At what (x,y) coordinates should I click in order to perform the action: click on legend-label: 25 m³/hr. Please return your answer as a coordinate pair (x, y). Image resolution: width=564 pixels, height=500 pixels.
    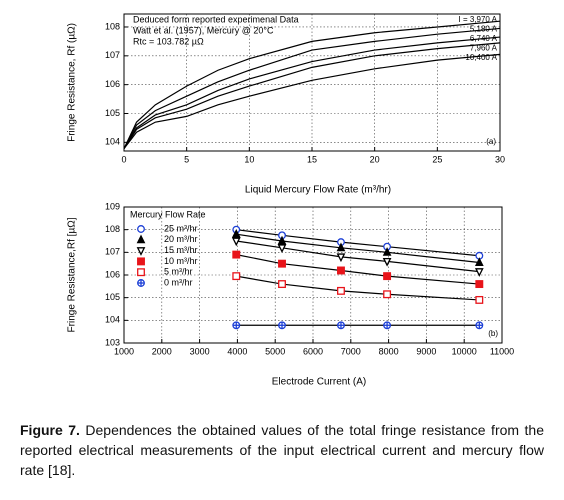
    Looking at the image, I should click on (181, 228).